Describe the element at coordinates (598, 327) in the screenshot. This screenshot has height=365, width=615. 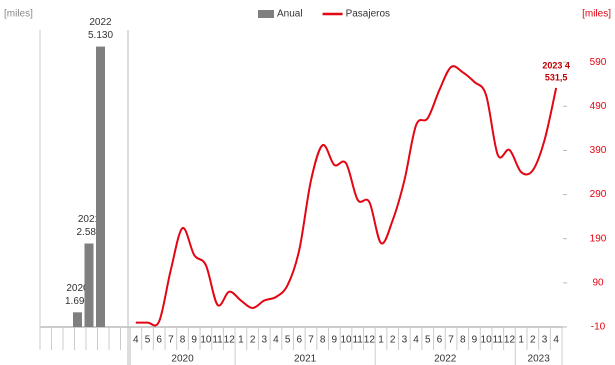
I see `y-tick-label: -10` at that location.